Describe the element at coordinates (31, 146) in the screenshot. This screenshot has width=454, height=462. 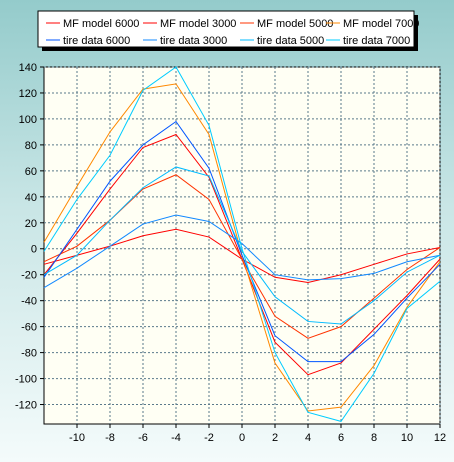
I see `y-tick-label: 80` at that location.